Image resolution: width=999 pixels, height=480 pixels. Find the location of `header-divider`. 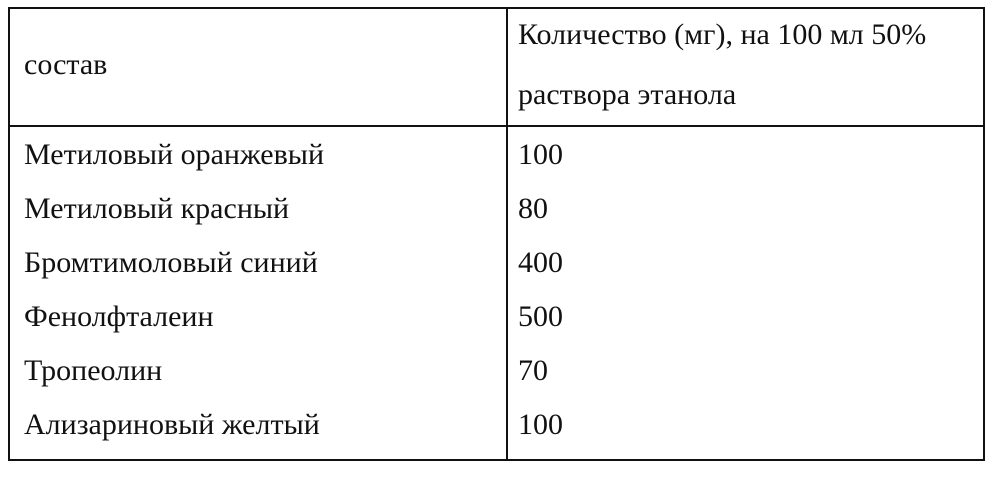

header-divider is located at coordinates (496, 126).